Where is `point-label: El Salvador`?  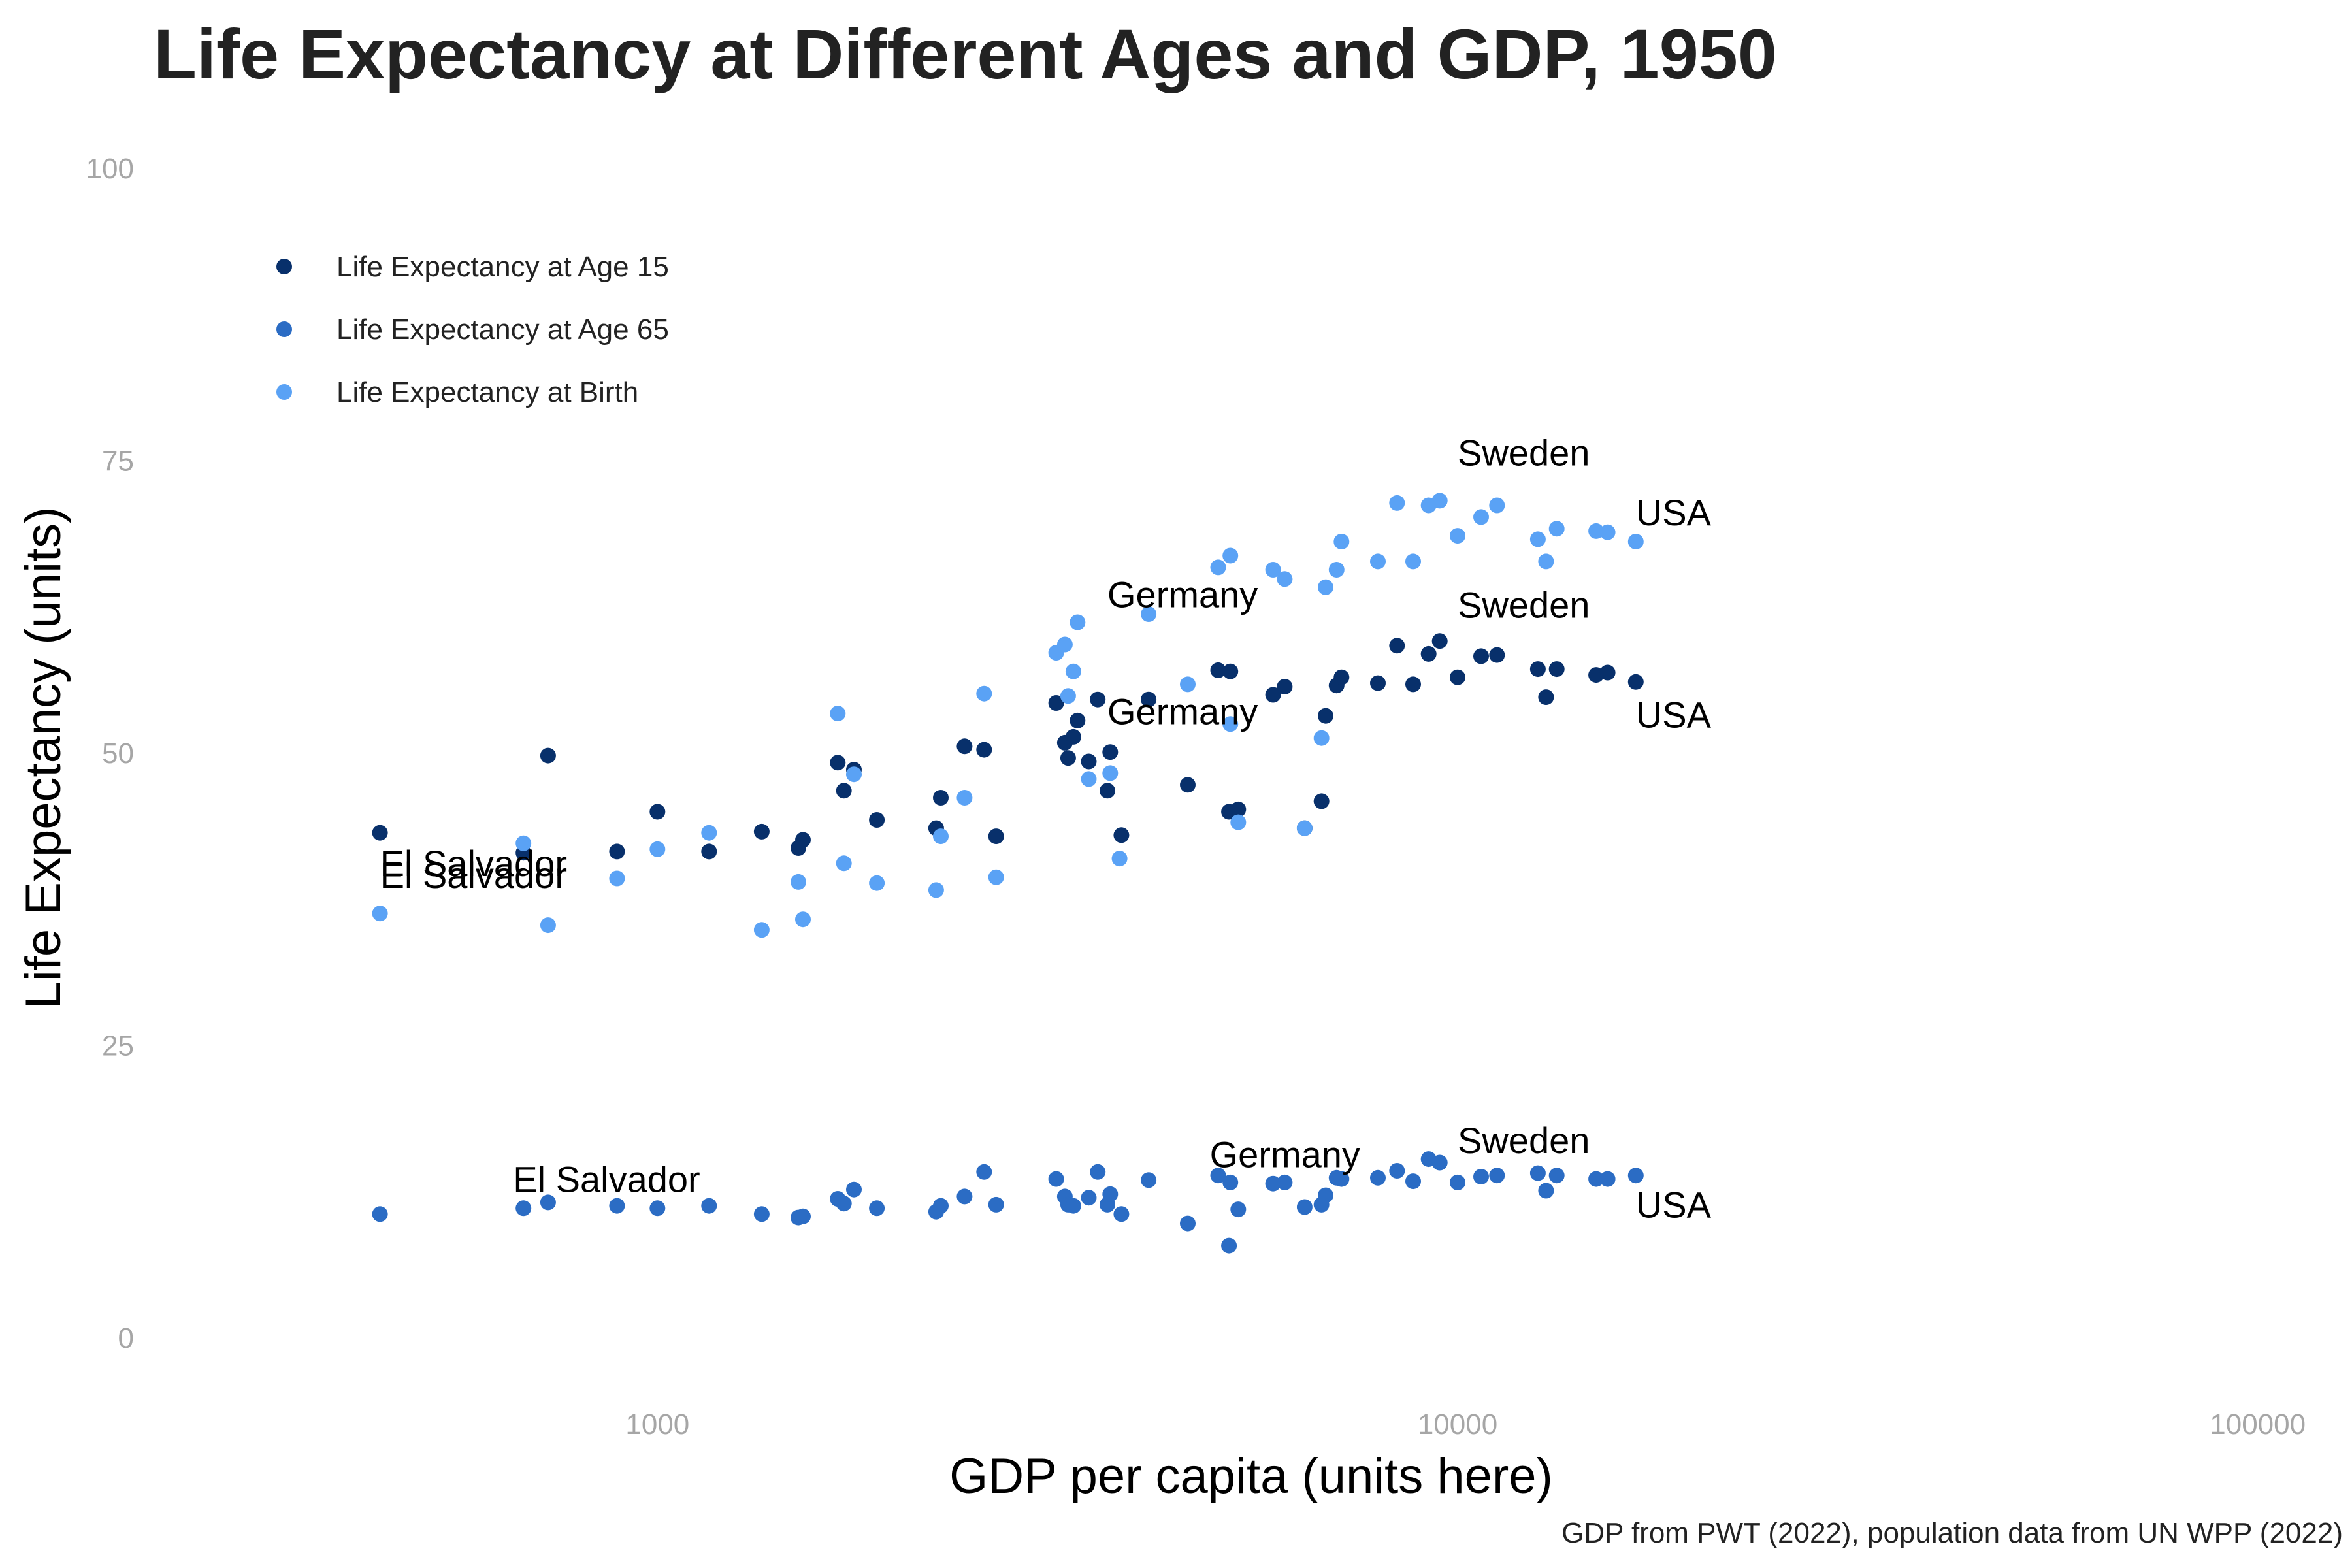
point-label: El Salvador is located at coordinates (473, 875).